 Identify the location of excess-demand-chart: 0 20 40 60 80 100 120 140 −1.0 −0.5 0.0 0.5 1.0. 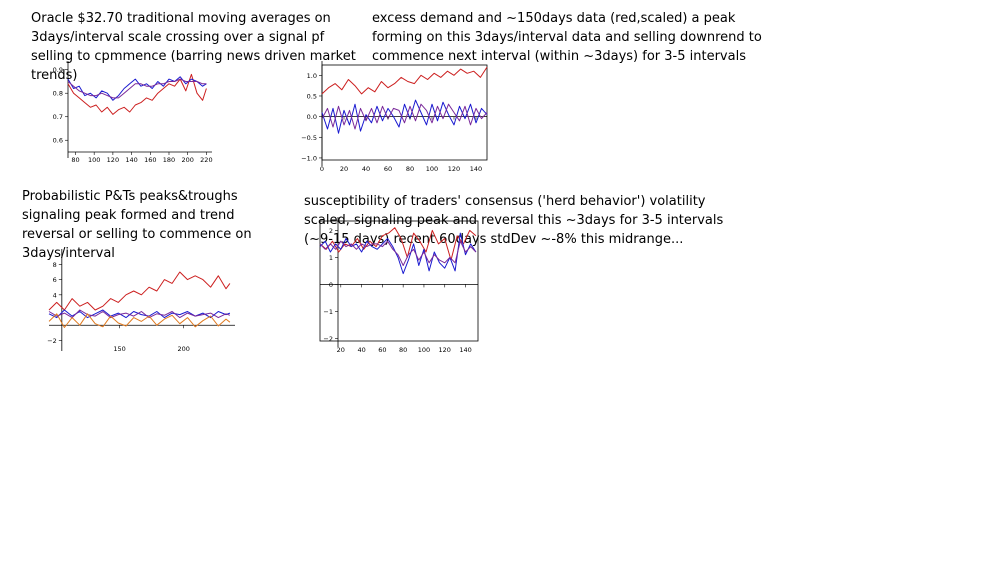
(394, 117).